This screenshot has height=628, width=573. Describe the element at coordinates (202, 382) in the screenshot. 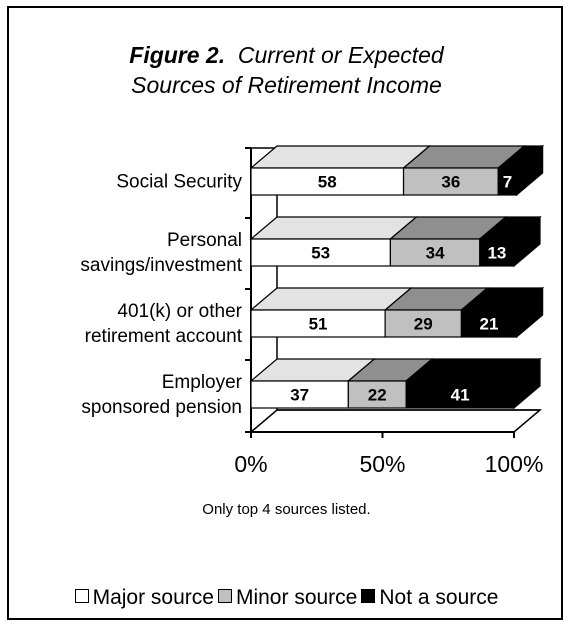

I see `category-label: Employer` at that location.